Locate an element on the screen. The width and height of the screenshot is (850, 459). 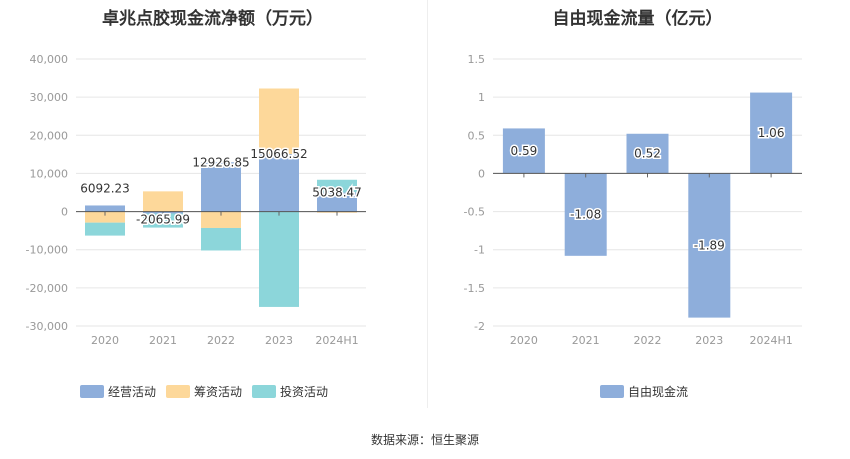
data-label: 5038.47 is located at coordinates (337, 192).